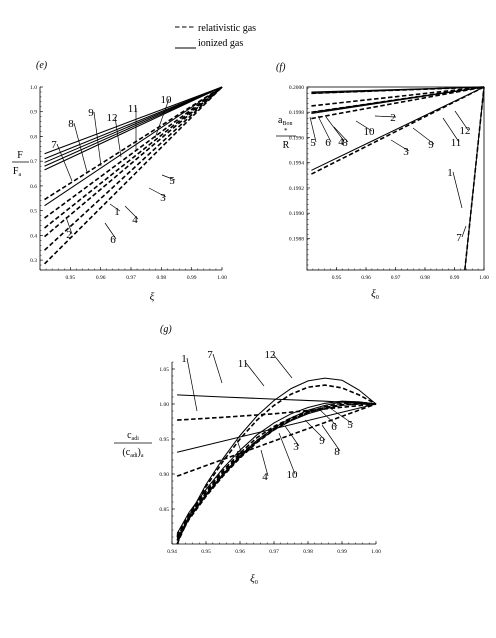 The image size is (496, 638). What do you see at coordinates (20, 164) in the screenshot?
I see `panel-e-ylabel: F Fa` at bounding box center [20, 164].